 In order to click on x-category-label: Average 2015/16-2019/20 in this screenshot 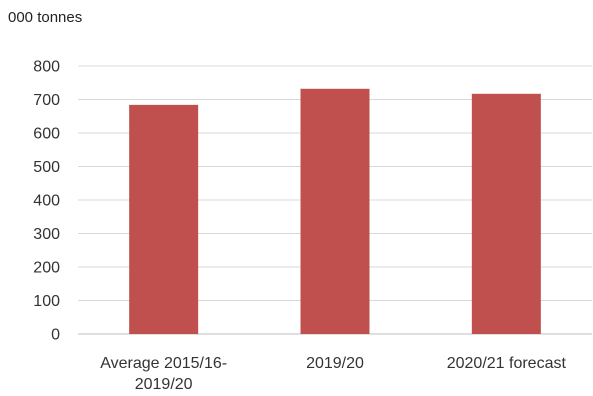, I will do `click(163, 374)`.